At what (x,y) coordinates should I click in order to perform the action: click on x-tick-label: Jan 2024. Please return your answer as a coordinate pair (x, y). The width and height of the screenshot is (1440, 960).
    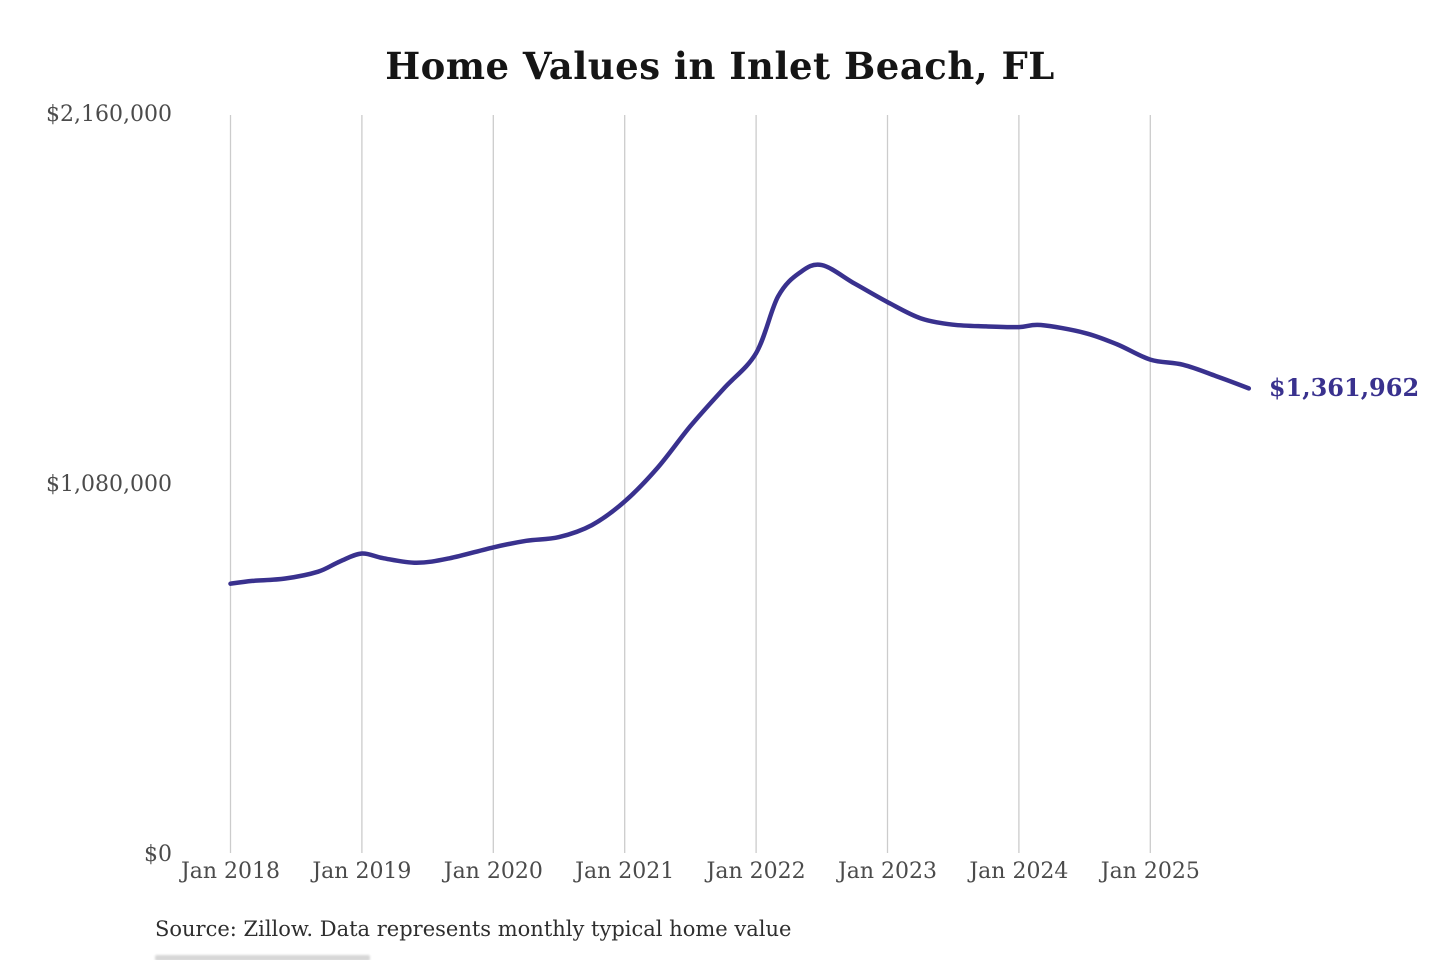
    Looking at the image, I should click on (1019, 871).